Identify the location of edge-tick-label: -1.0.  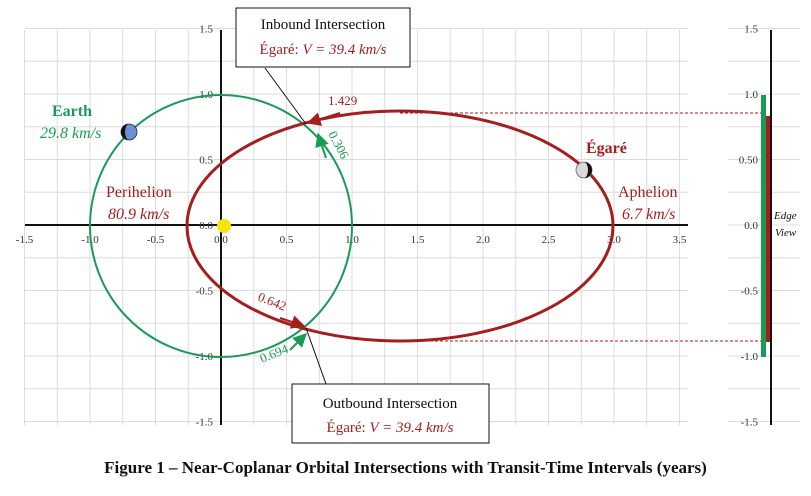
(750, 357).